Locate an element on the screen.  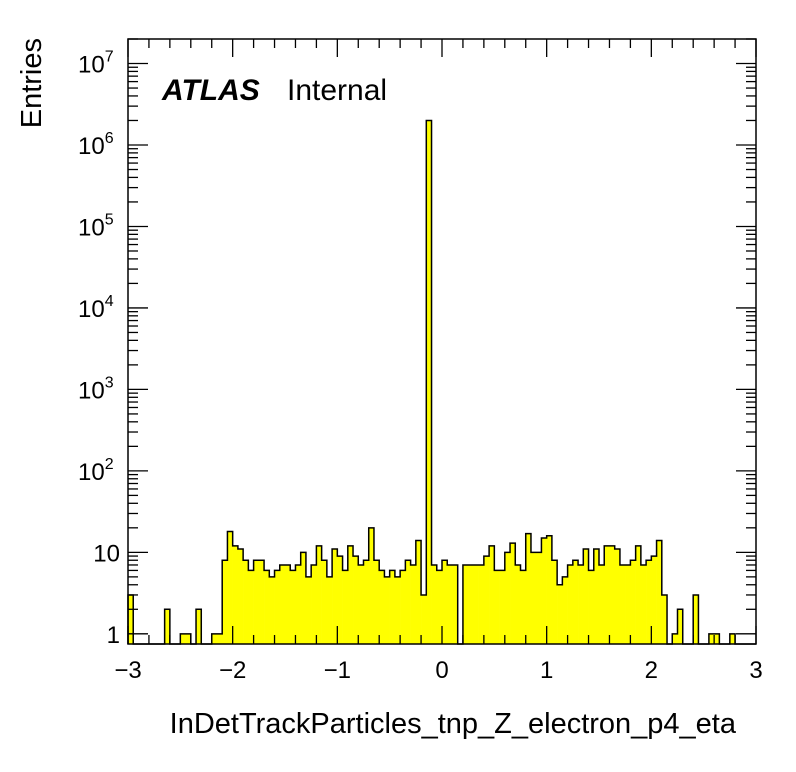
internal-label: Internal is located at coordinates (337, 90).